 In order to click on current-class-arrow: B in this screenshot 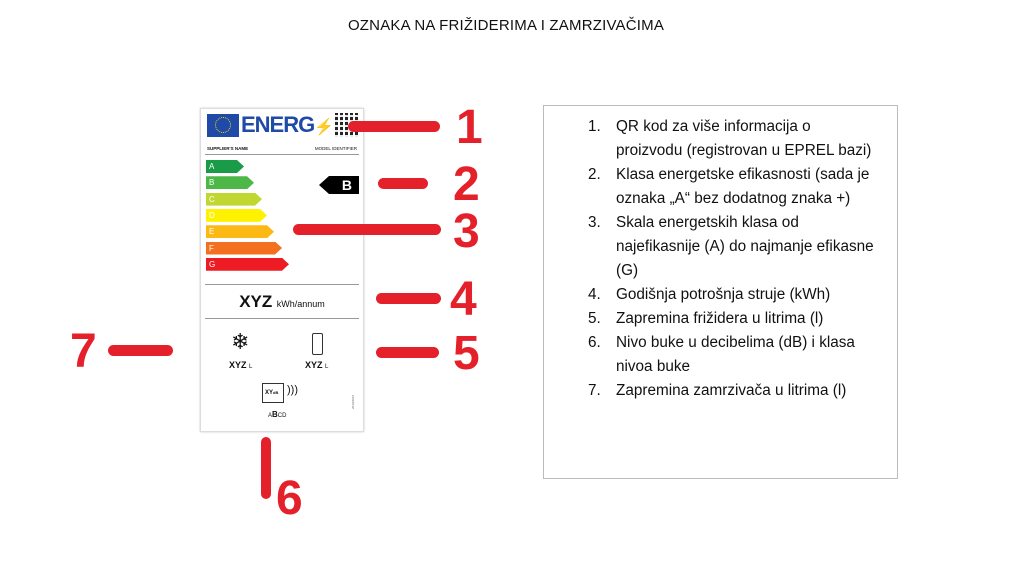, I will do `click(339, 185)`.